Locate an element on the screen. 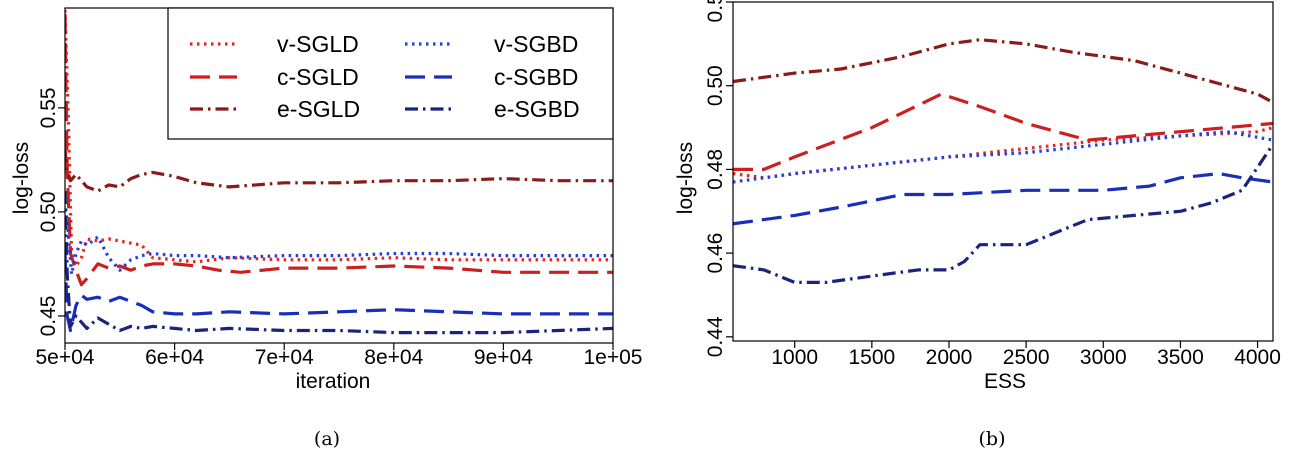 This screenshot has width=1293, height=455. x-tick-label: 2000 is located at coordinates (949, 357).